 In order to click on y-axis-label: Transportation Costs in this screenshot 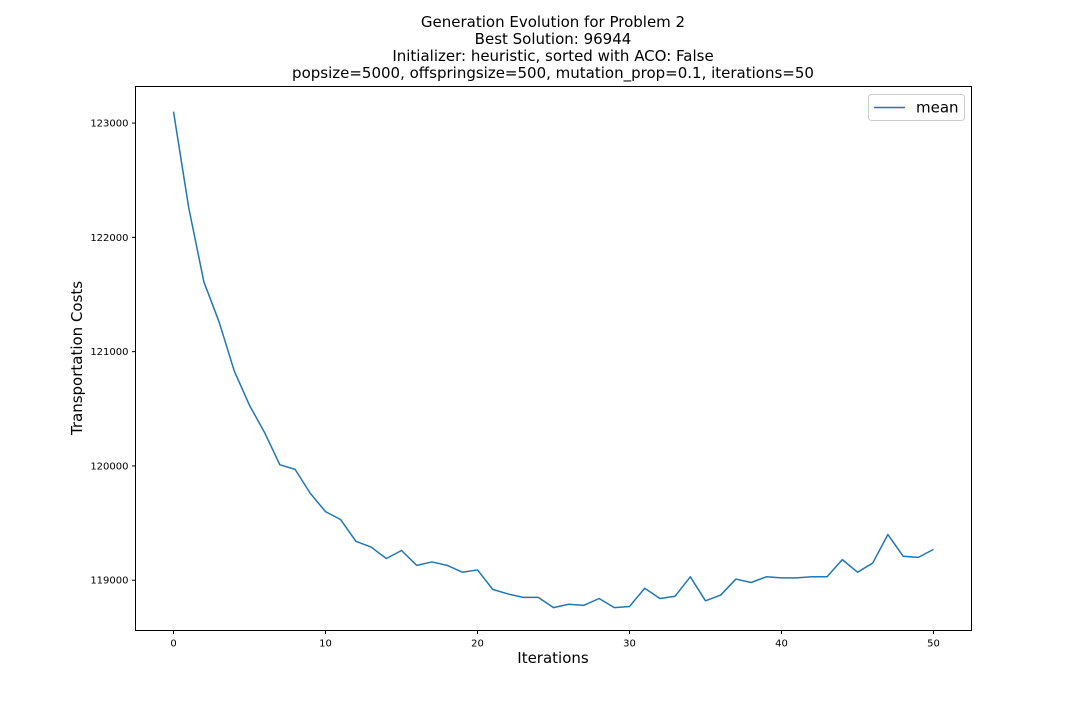, I will do `click(77, 358)`.